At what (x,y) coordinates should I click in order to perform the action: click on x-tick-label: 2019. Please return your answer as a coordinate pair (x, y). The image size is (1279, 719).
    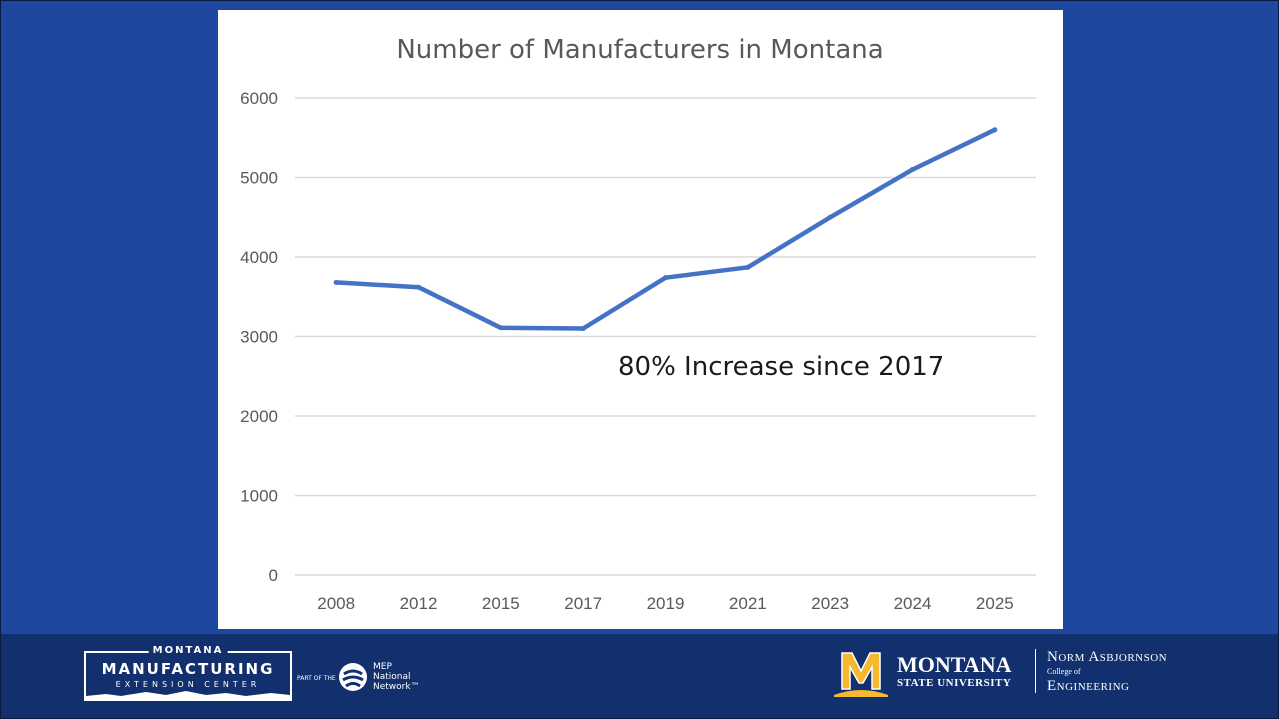
    Looking at the image, I should click on (666, 603).